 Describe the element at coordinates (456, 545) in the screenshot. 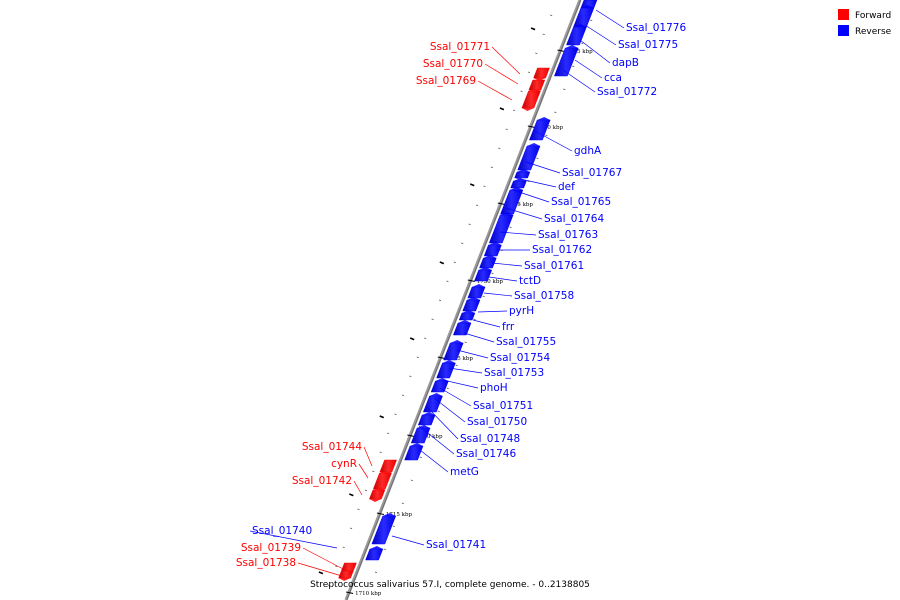

I see `gene-label: Ssal_01741` at that location.